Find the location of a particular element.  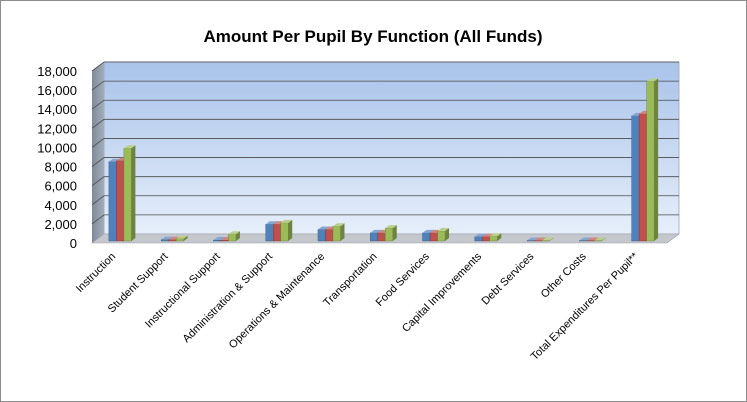

x-tick-label: Total Expenditures Per Pupil** is located at coordinates (585, 306).